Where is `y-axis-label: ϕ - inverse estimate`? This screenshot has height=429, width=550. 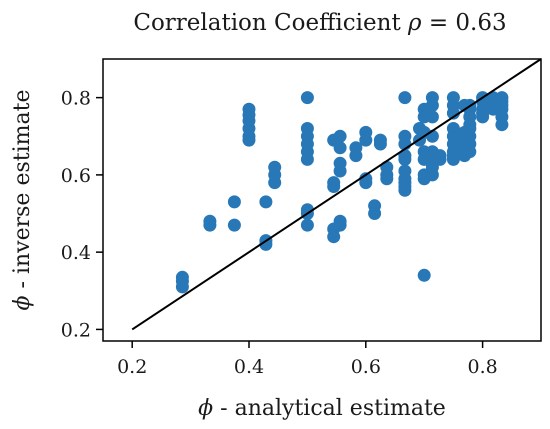 y-axis-label: ϕ - inverse estimate is located at coordinates (22, 200).